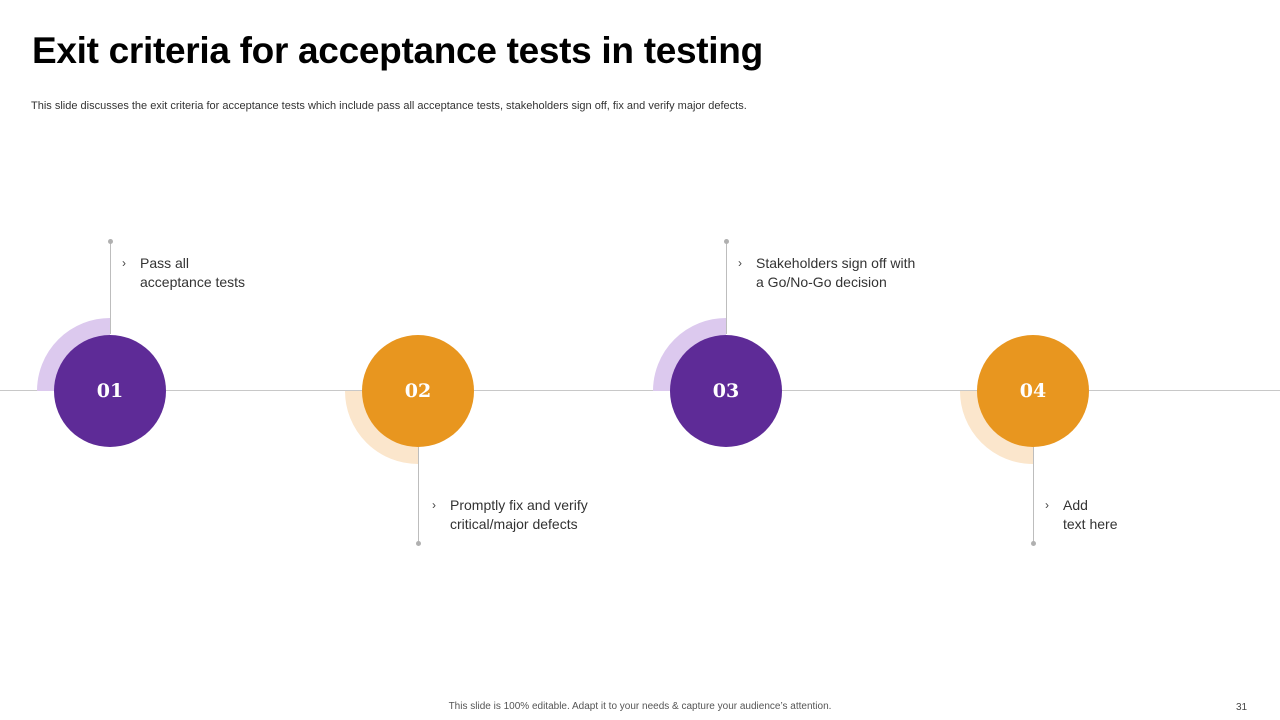 The height and width of the screenshot is (720, 1280). I want to click on step-03-connector, so click(726, 288).